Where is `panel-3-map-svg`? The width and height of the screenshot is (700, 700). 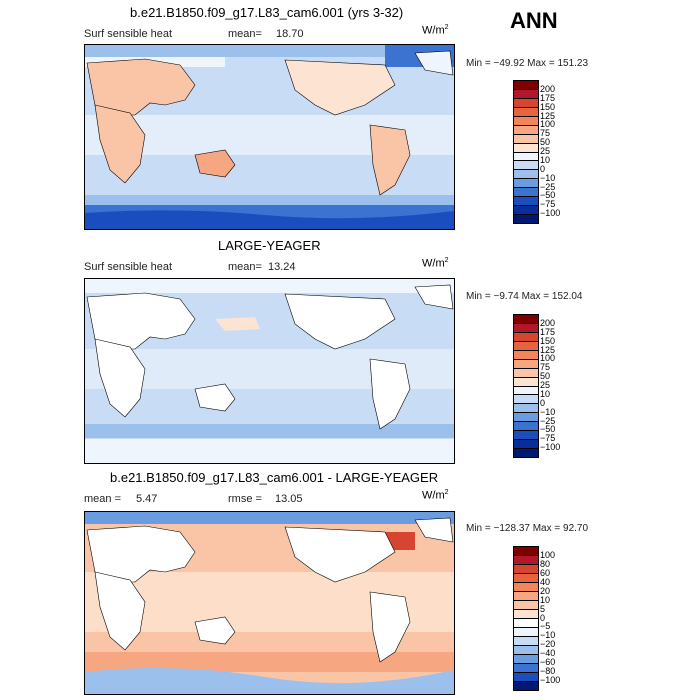 panel-3-map-svg is located at coordinates (269, 603).